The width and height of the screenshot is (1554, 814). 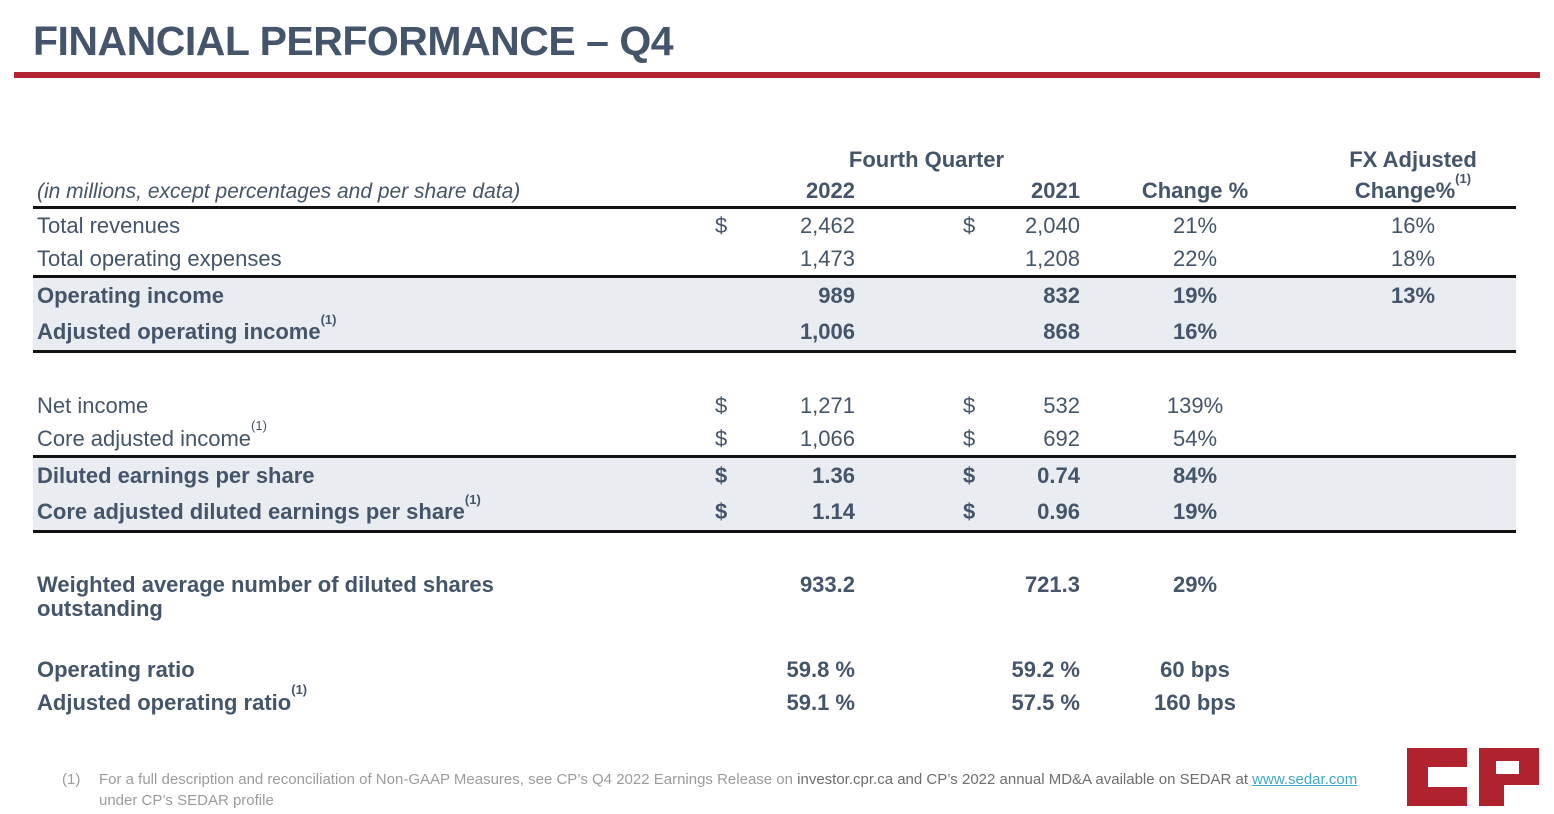 What do you see at coordinates (836, 295) in the screenshot?
I see `cell-v2022: 989` at bounding box center [836, 295].